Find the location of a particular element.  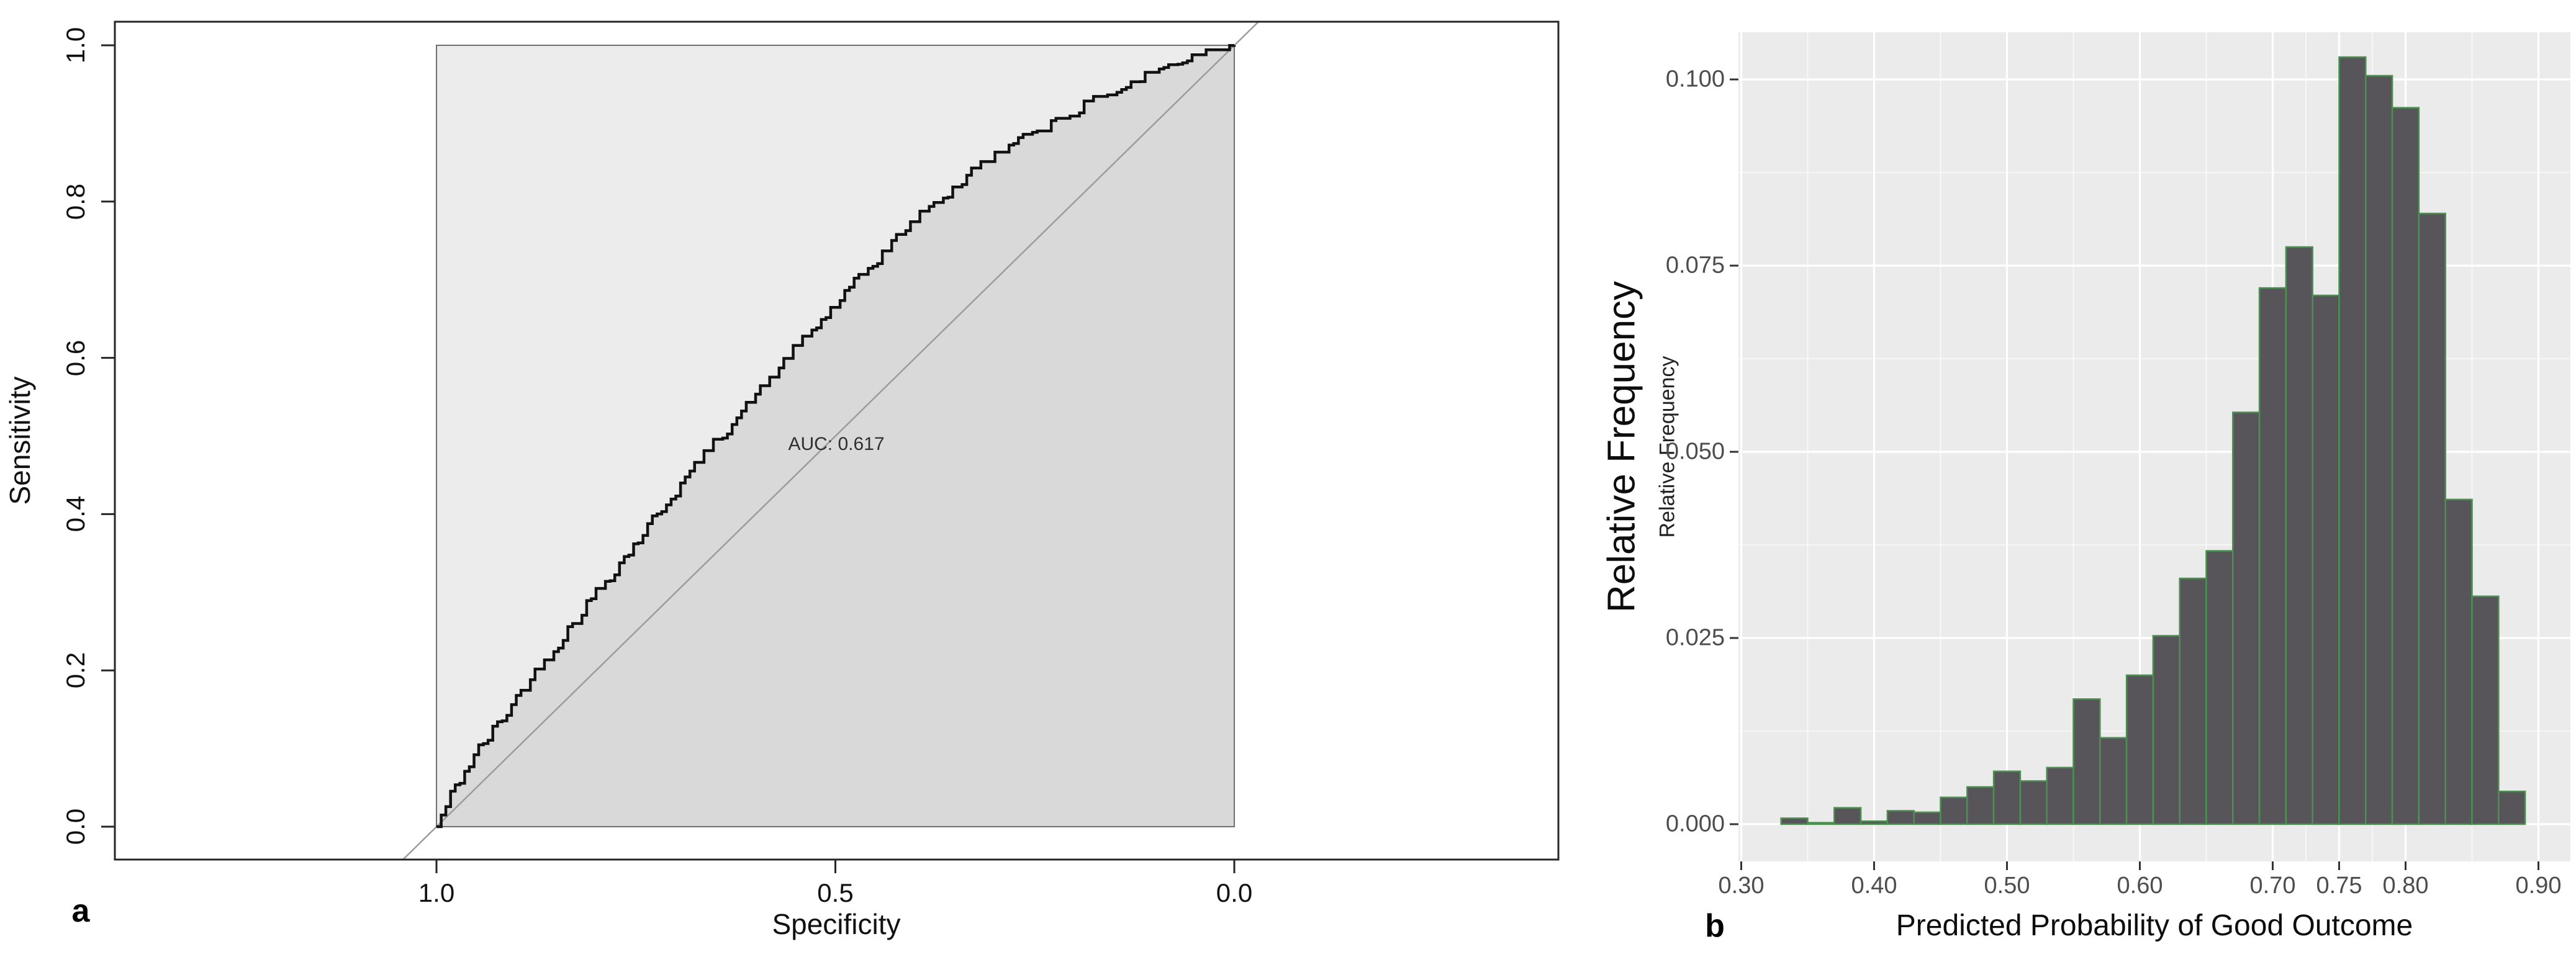

panel-letter-a: a is located at coordinates (80, 911).